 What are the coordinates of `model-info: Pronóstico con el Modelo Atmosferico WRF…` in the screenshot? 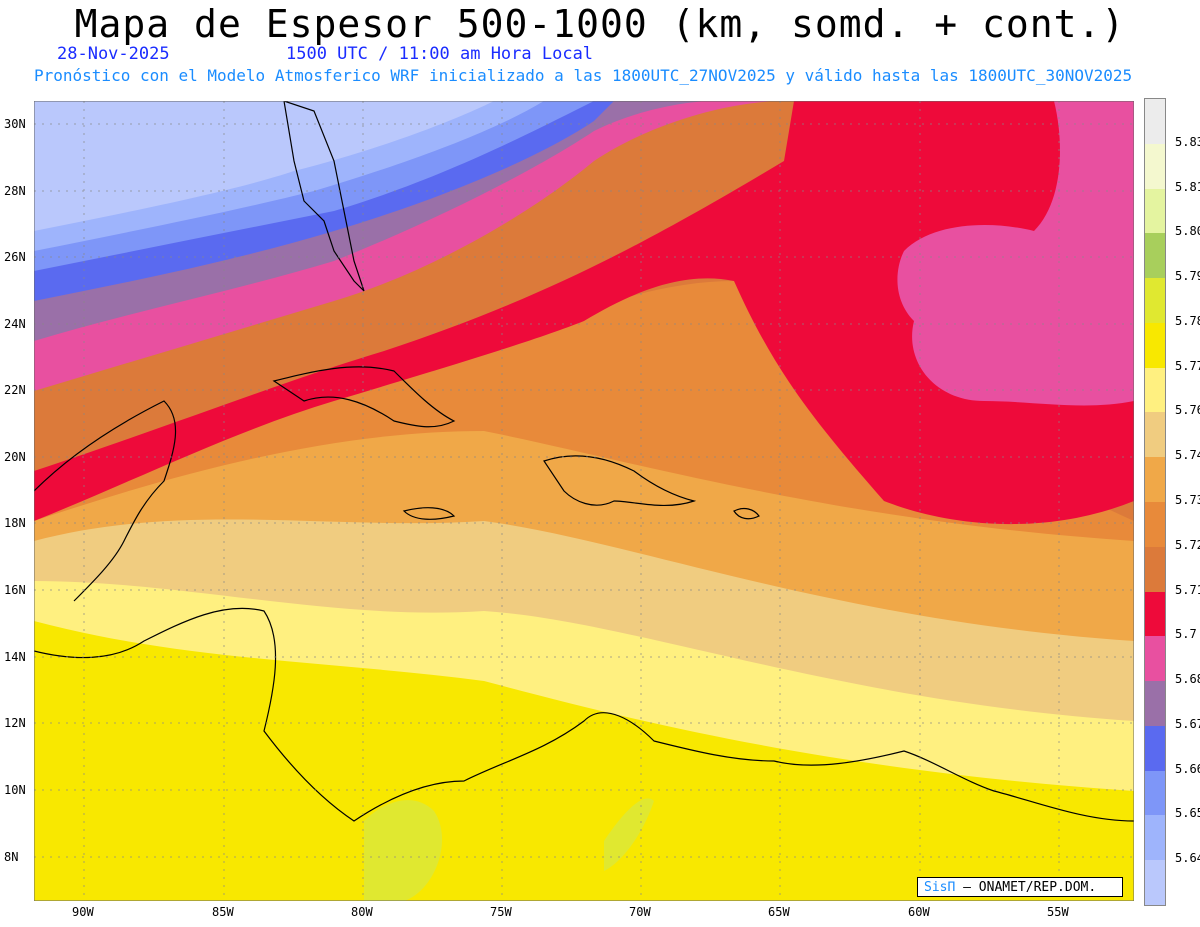 It's located at (583, 75).